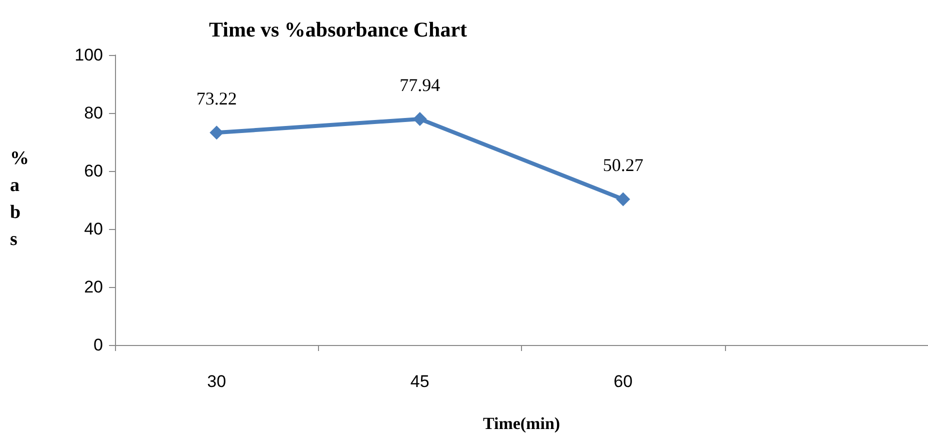  Describe the element at coordinates (93, 113) in the screenshot. I see `y-tick-label: 80` at that location.